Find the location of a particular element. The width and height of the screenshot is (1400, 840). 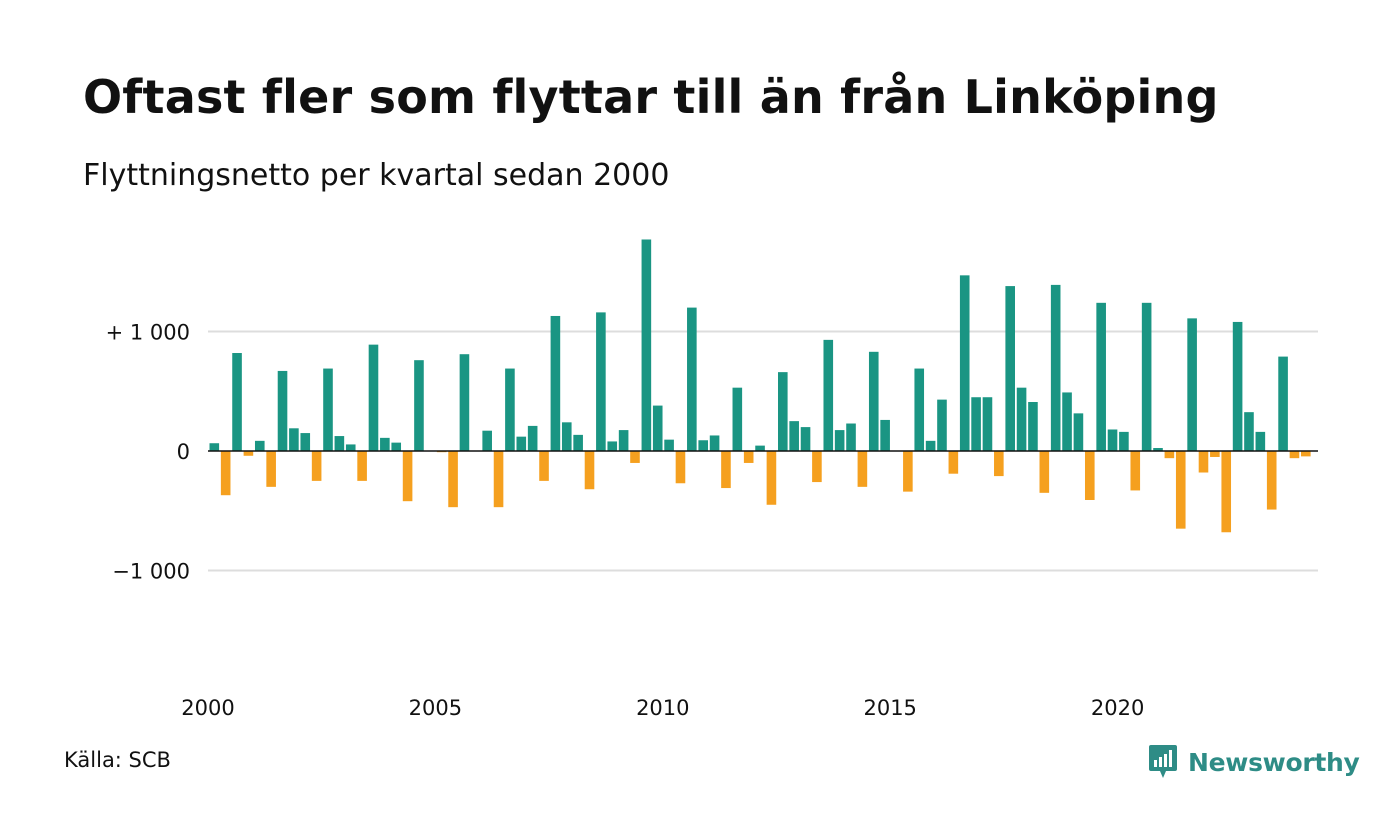

bar-2016-K2 is located at coordinates (953, 462).